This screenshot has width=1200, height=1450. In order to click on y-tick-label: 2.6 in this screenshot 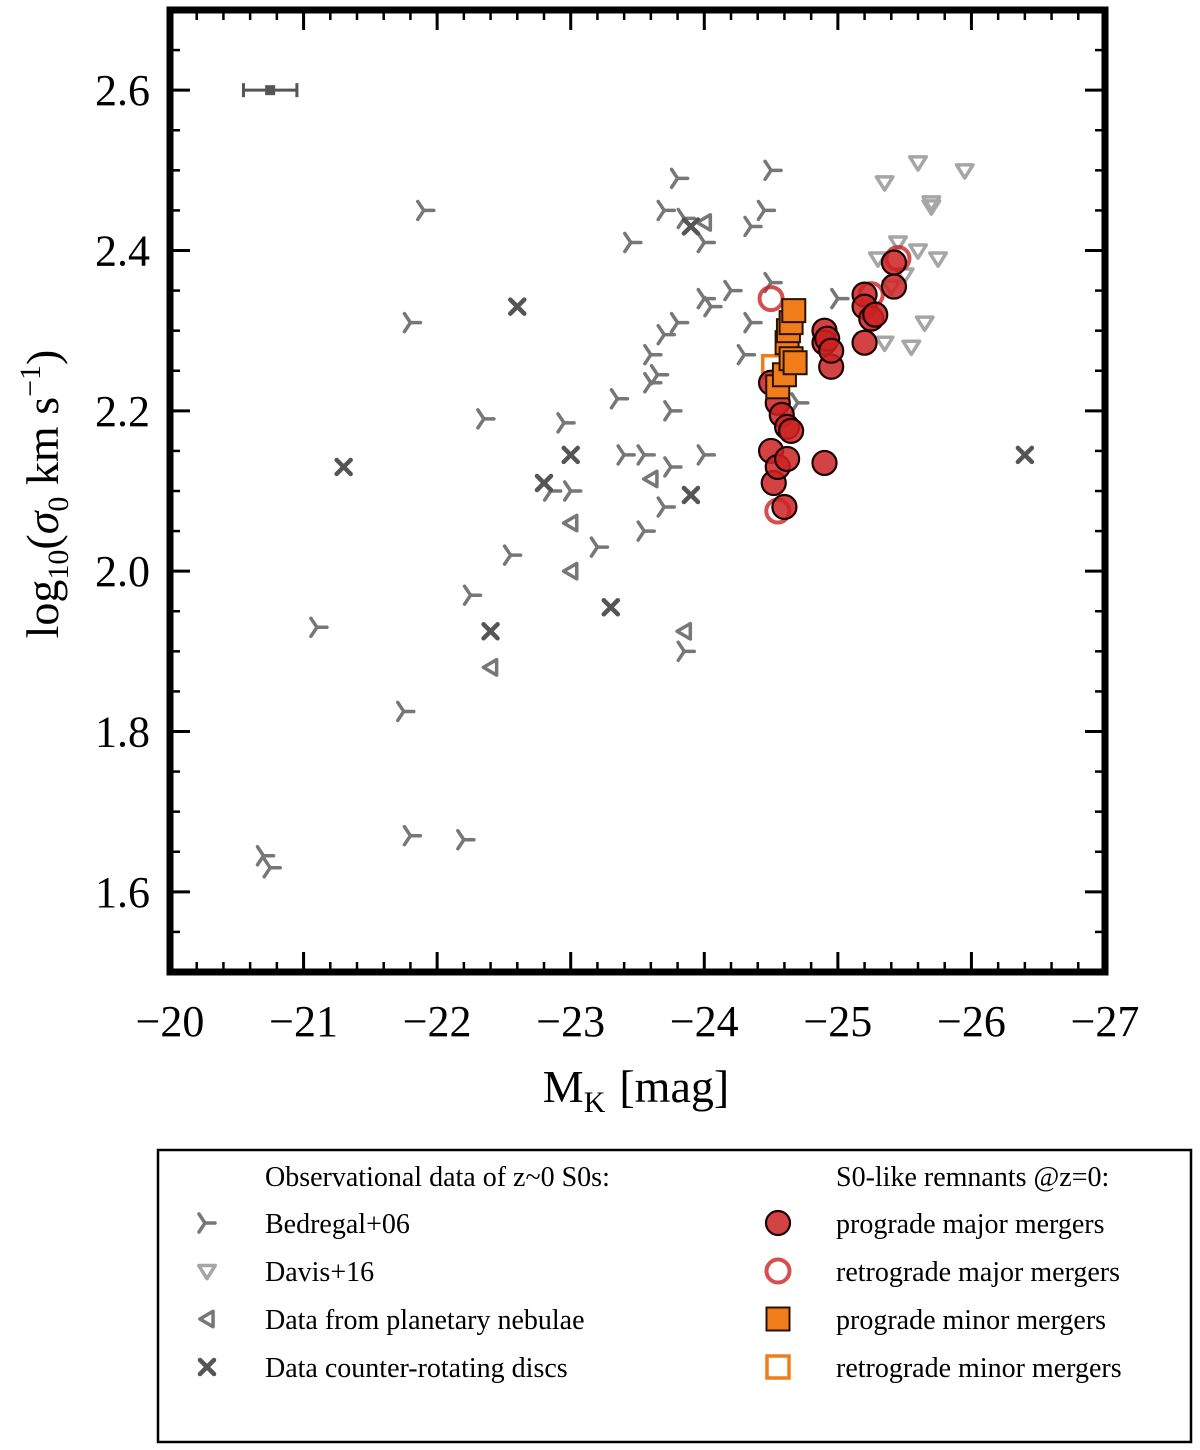, I will do `click(122, 90)`.